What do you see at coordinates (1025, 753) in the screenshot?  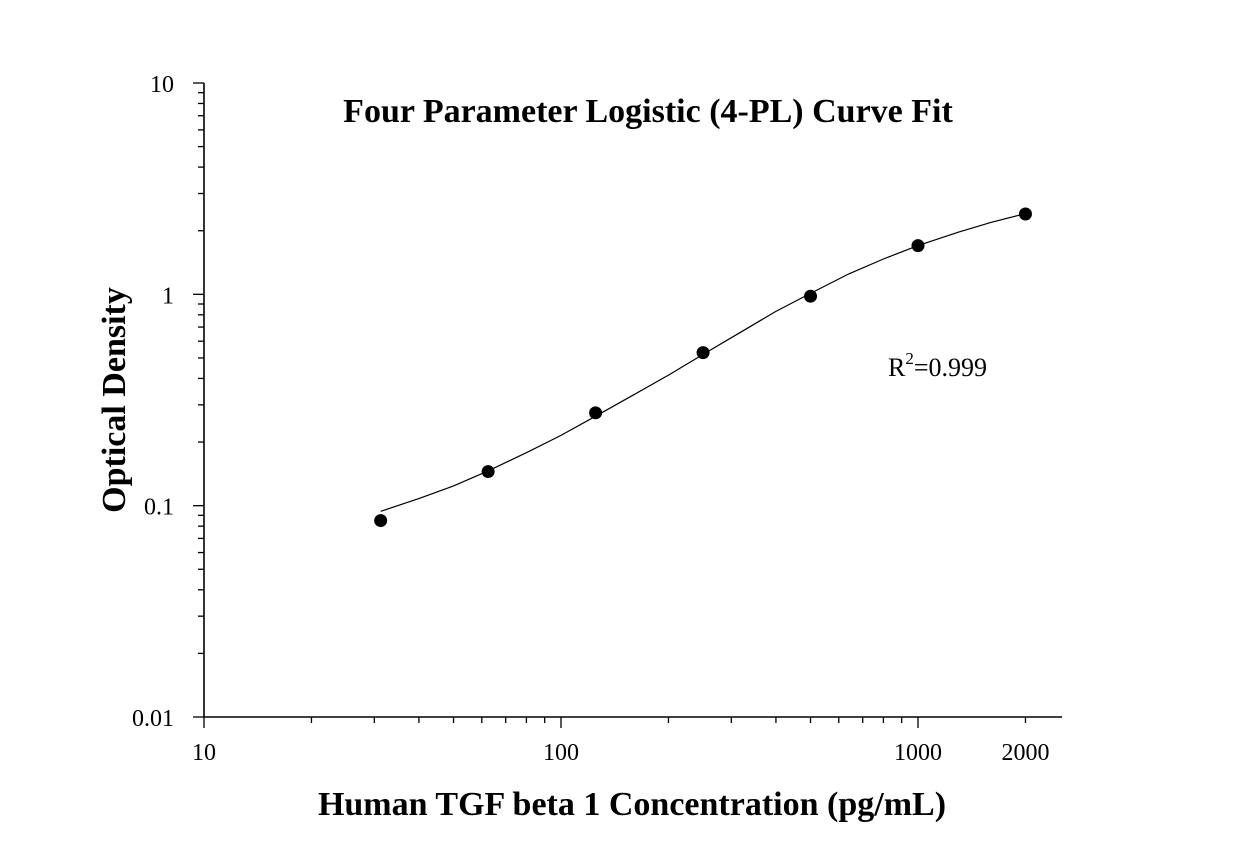 I see `x-tick-label: 2000` at bounding box center [1025, 753].